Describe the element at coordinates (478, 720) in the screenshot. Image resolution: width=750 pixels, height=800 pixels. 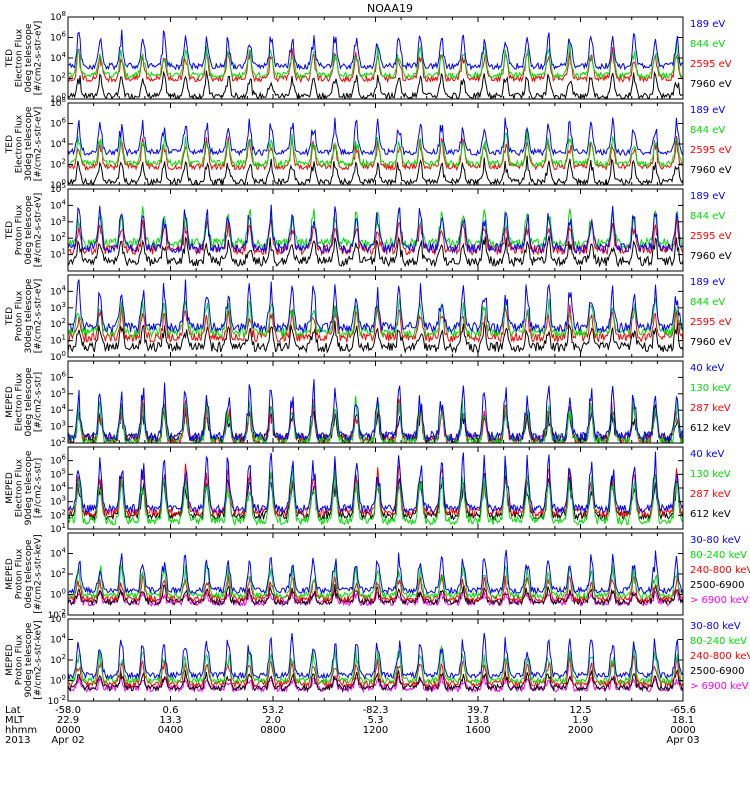
I see `x-tick-label-mlt: 13.8` at that location.